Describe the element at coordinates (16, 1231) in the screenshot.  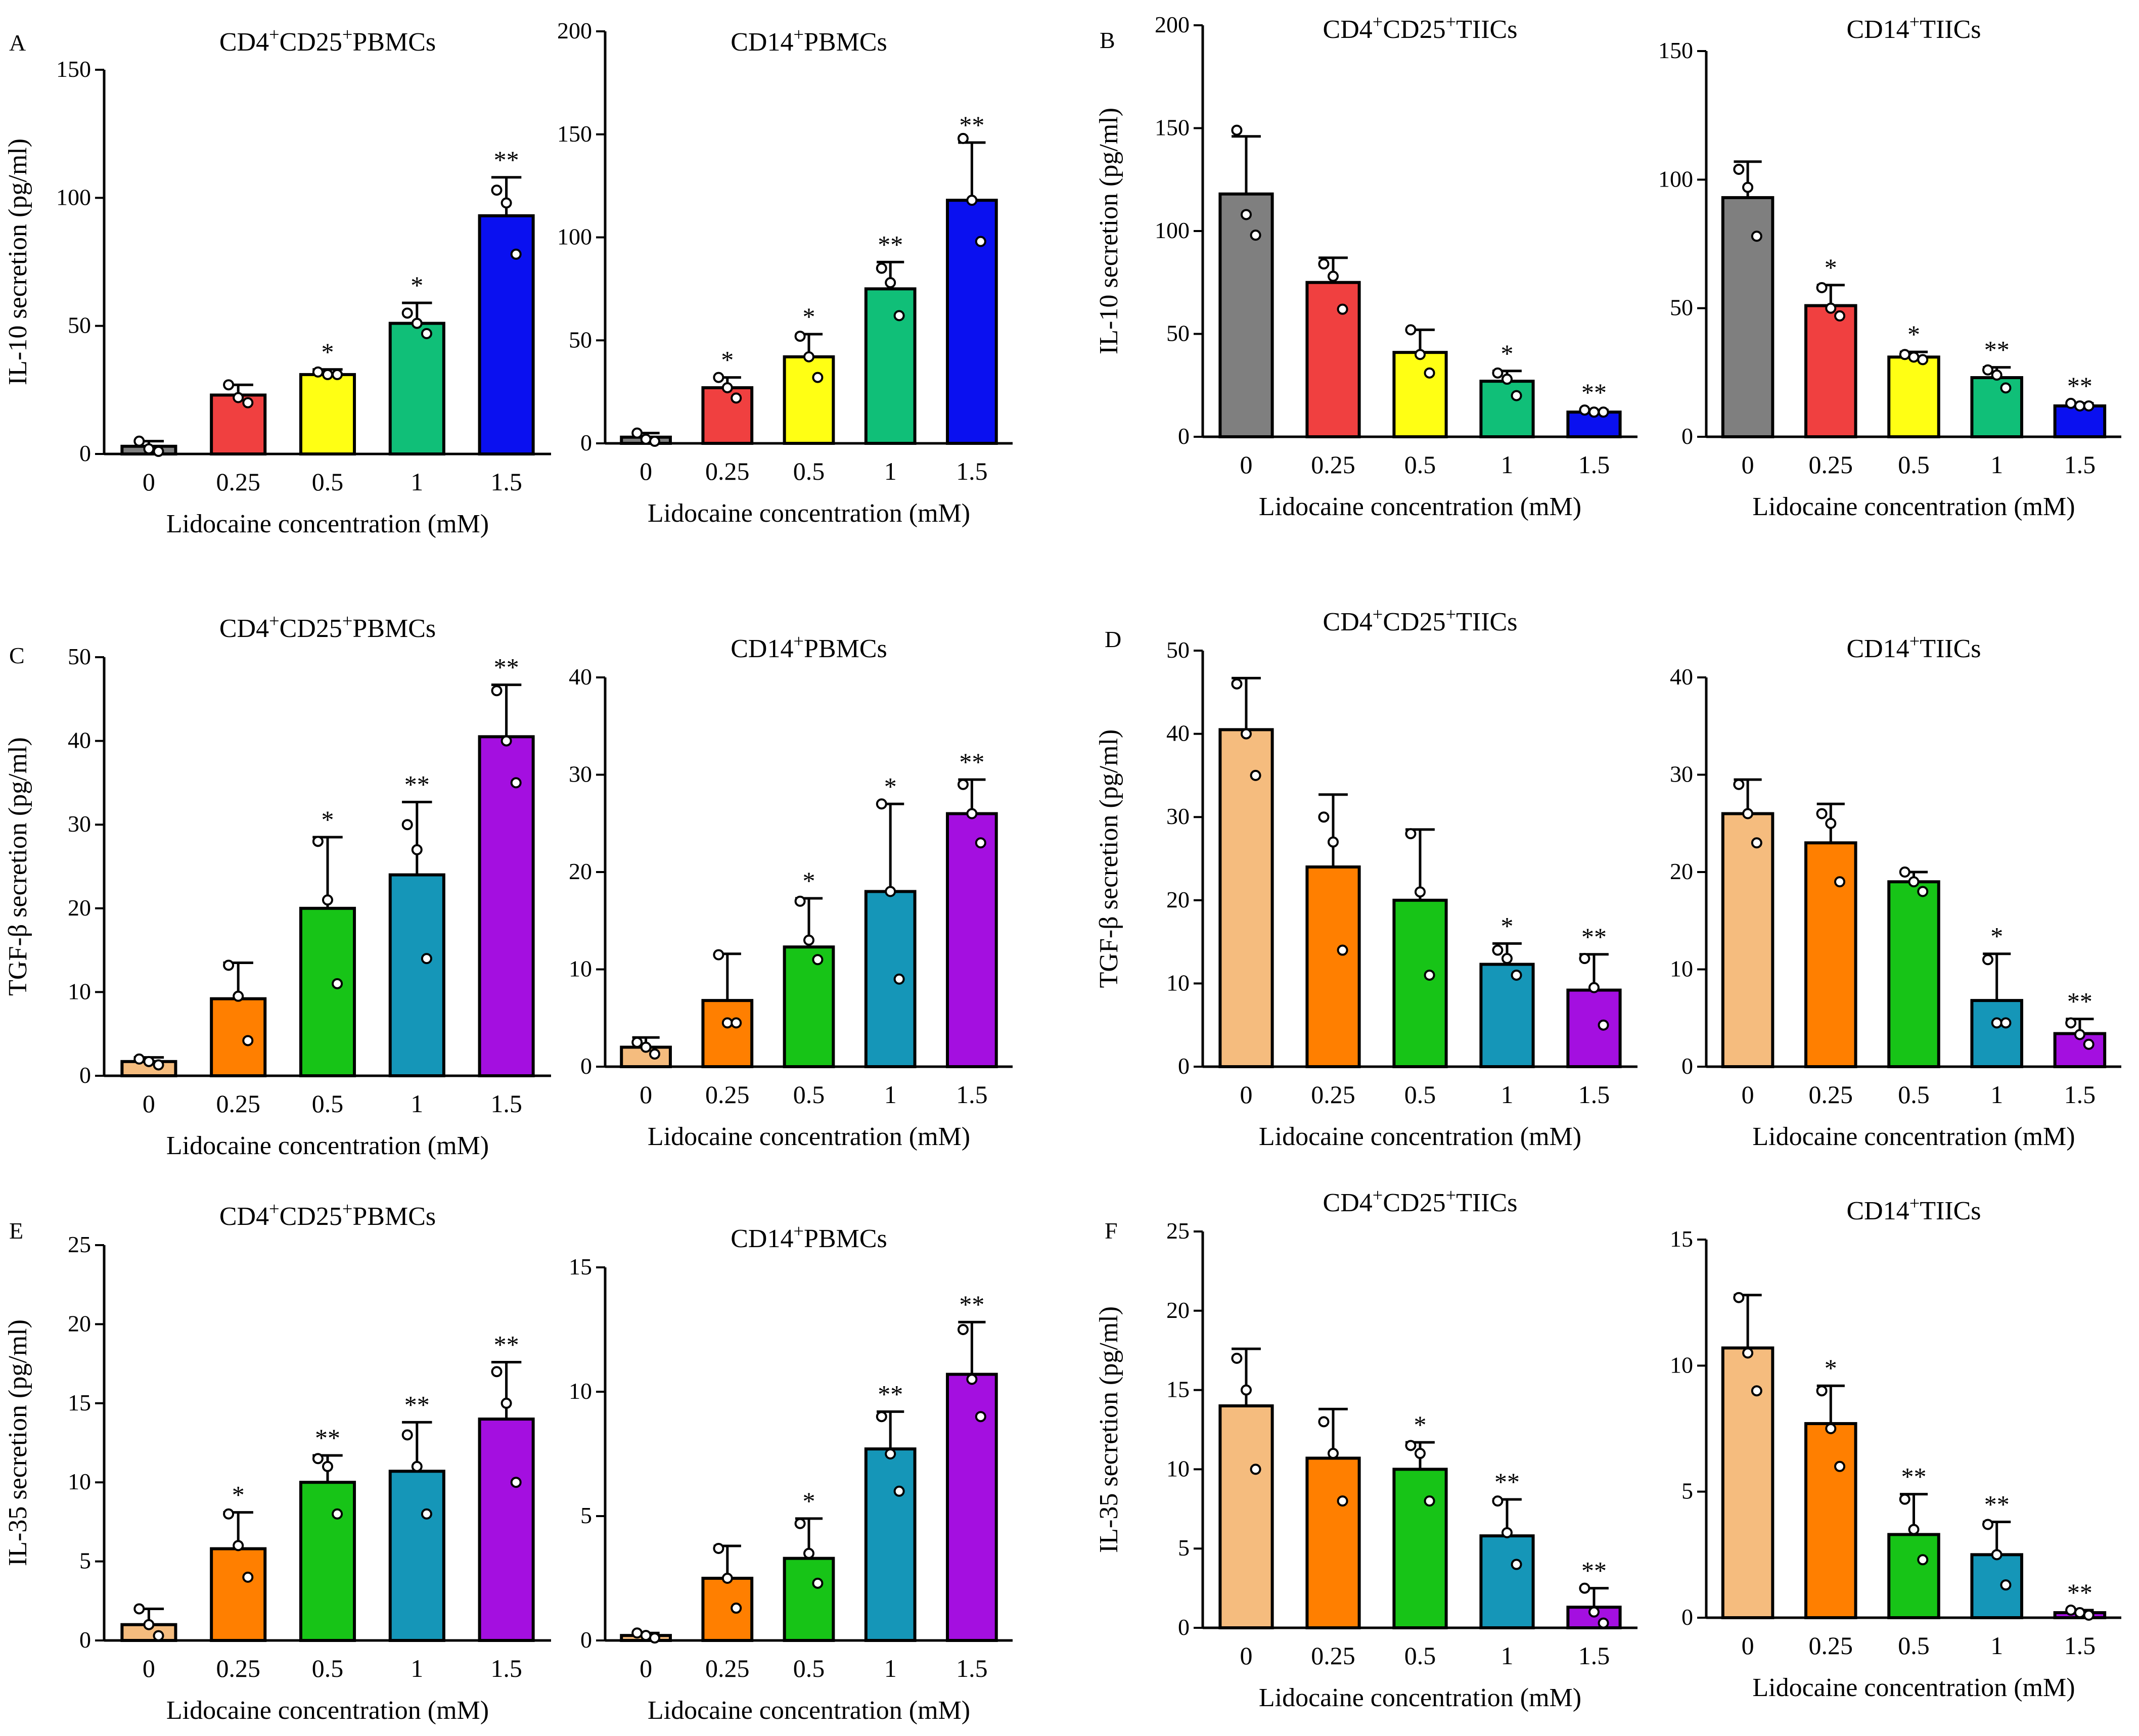
I see `panel-label: E` at that location.